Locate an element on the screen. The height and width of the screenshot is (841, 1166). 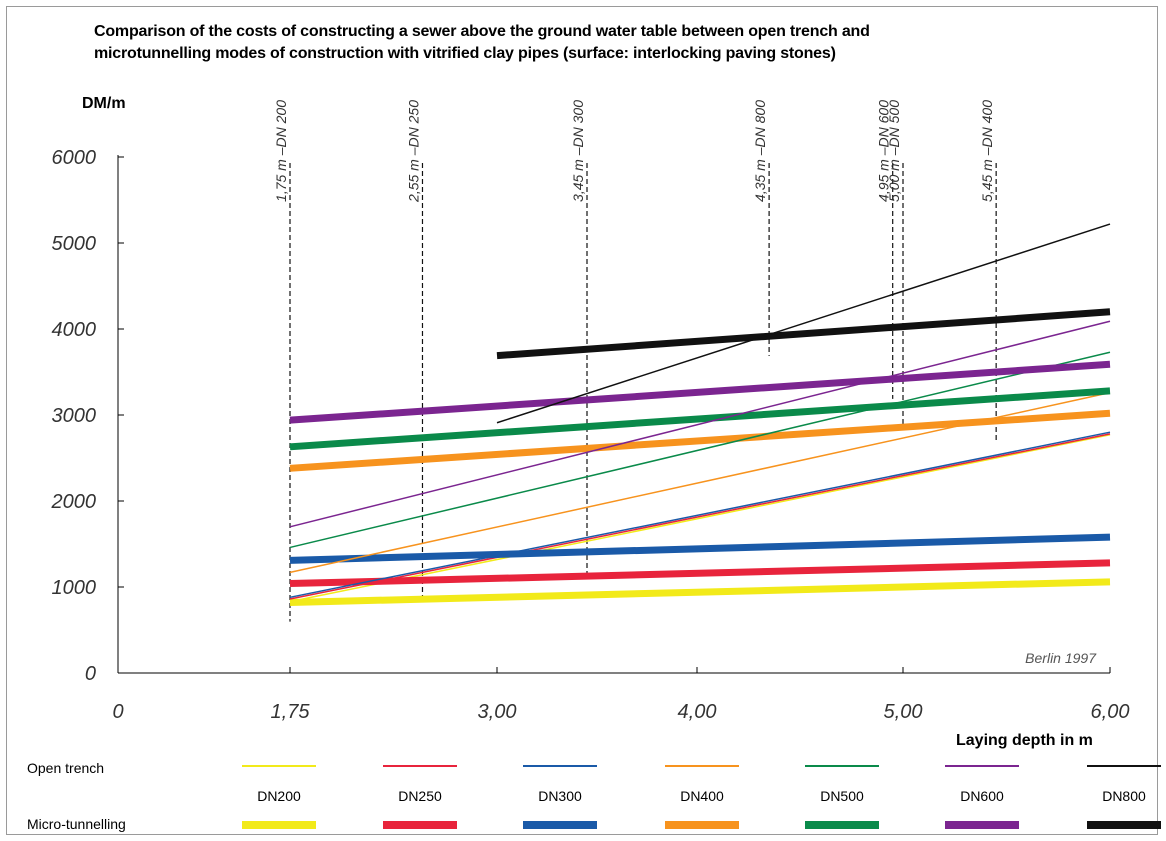
legend-label-dn600: DN600 is located at coordinates (982, 796).